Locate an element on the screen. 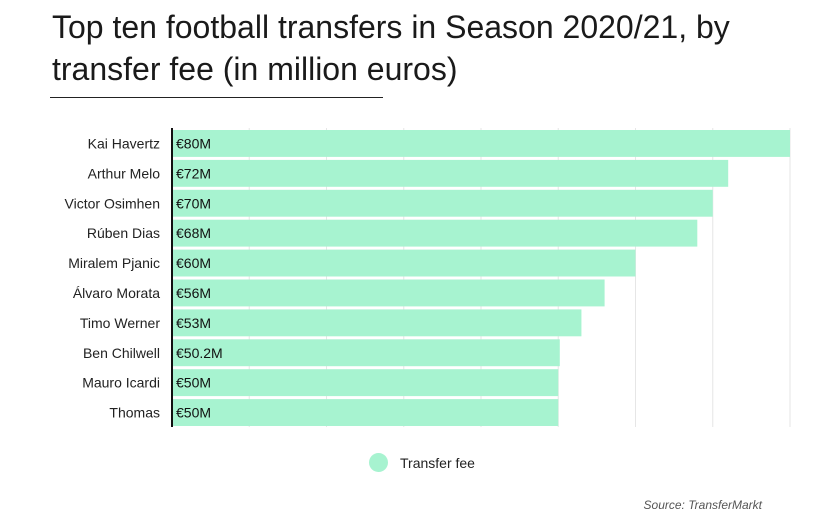 The width and height of the screenshot is (830, 522). category-label: Álvaro Morata is located at coordinates (116, 293).